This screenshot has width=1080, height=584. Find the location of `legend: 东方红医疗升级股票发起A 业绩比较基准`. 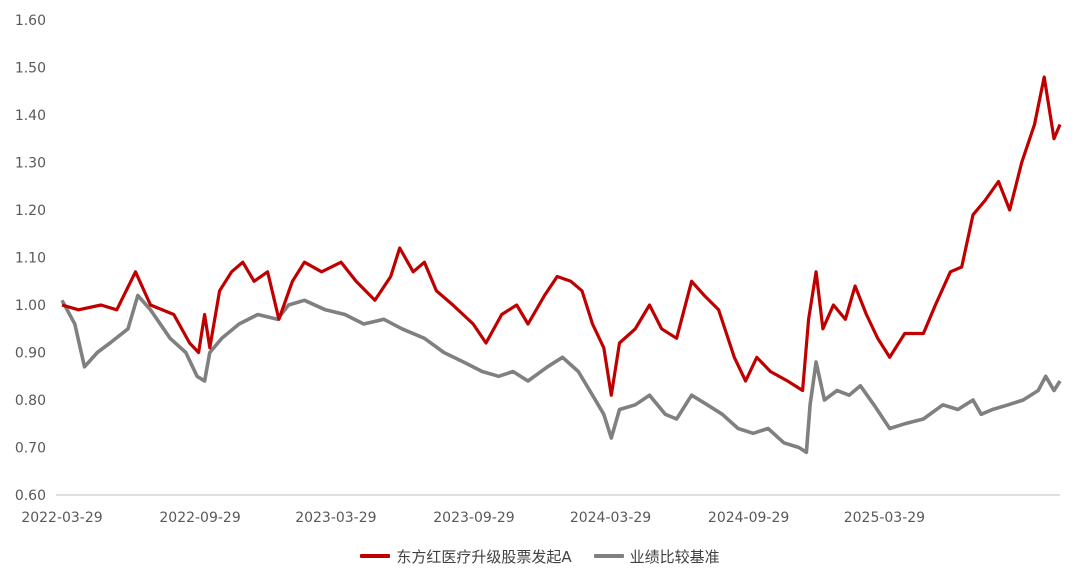

legend: 东方红医疗升级股票发起A 业绩比较基准 is located at coordinates (540, 556).